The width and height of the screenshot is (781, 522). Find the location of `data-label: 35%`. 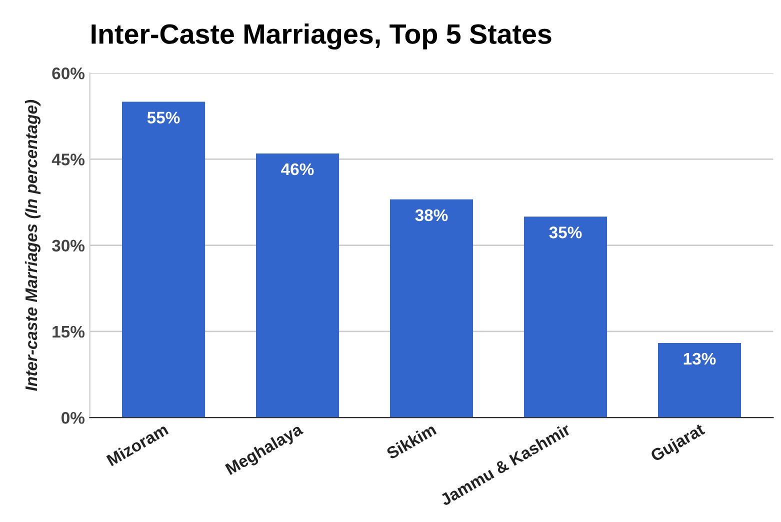

data-label: 35% is located at coordinates (565, 232).